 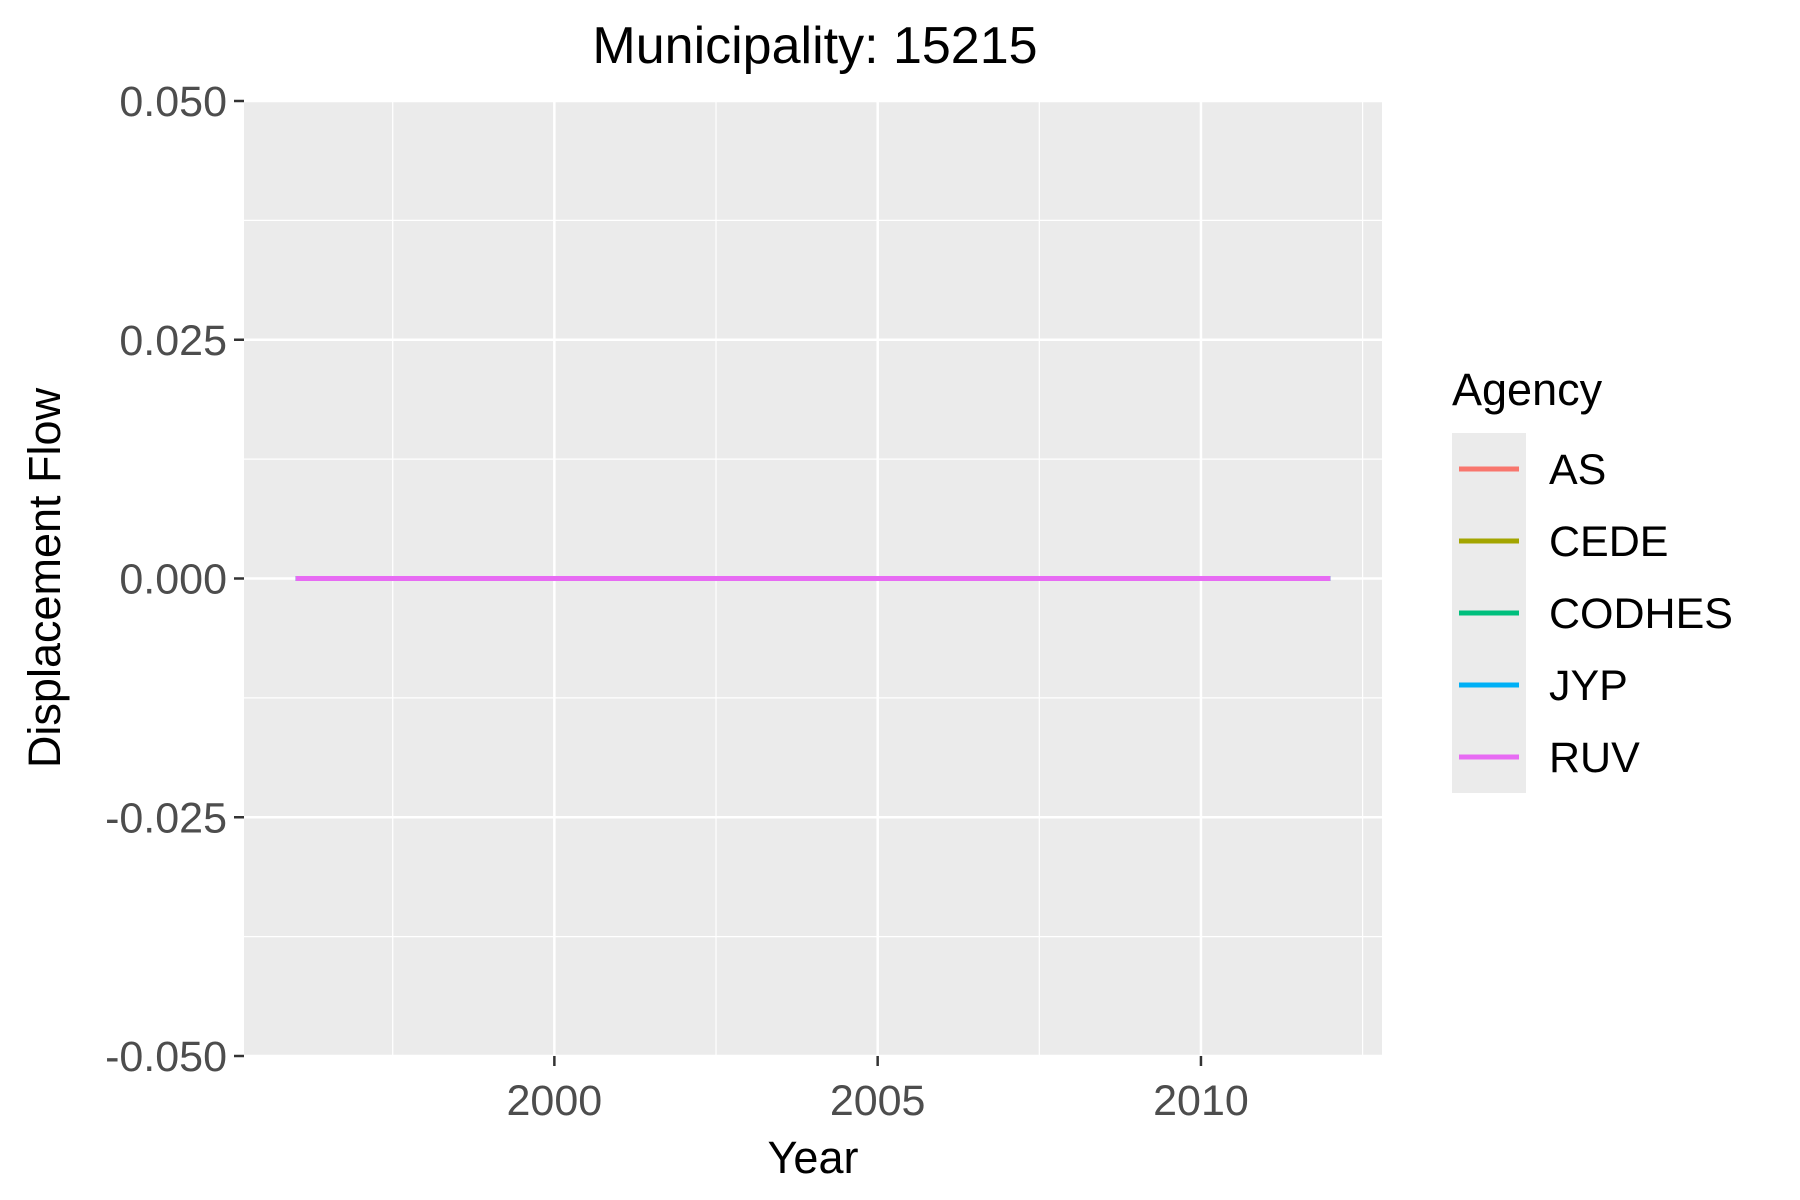 What do you see at coordinates (1594, 758) in the screenshot?
I see `legend-label-ruv: RUV` at bounding box center [1594, 758].